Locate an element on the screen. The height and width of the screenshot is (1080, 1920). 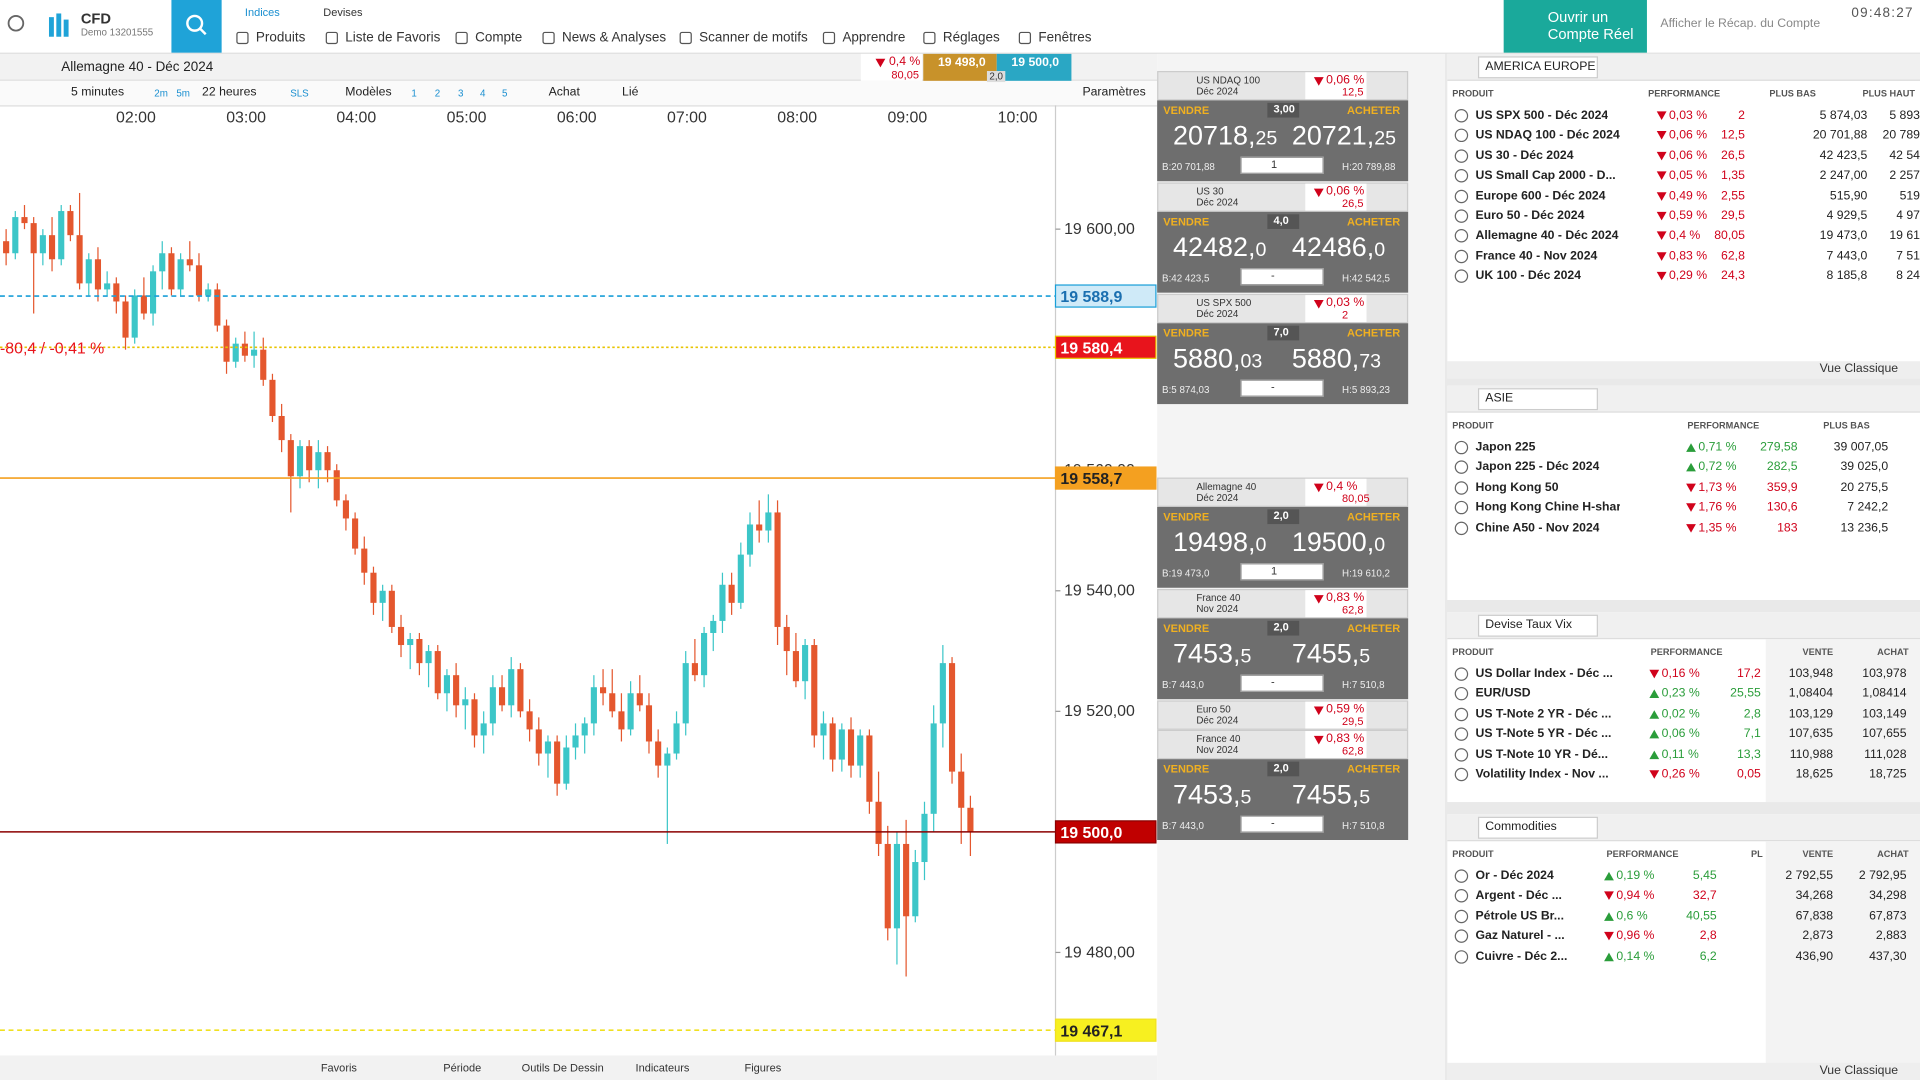
cell: 0,72 % is located at coordinates (1717, 467).